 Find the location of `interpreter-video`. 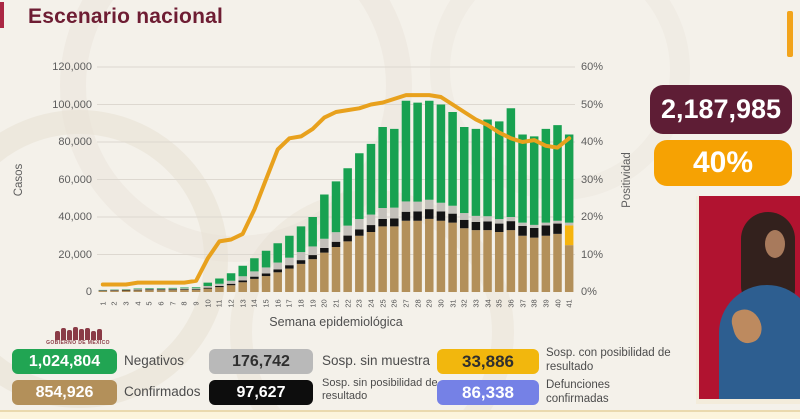

interpreter-video is located at coordinates (748, 300).